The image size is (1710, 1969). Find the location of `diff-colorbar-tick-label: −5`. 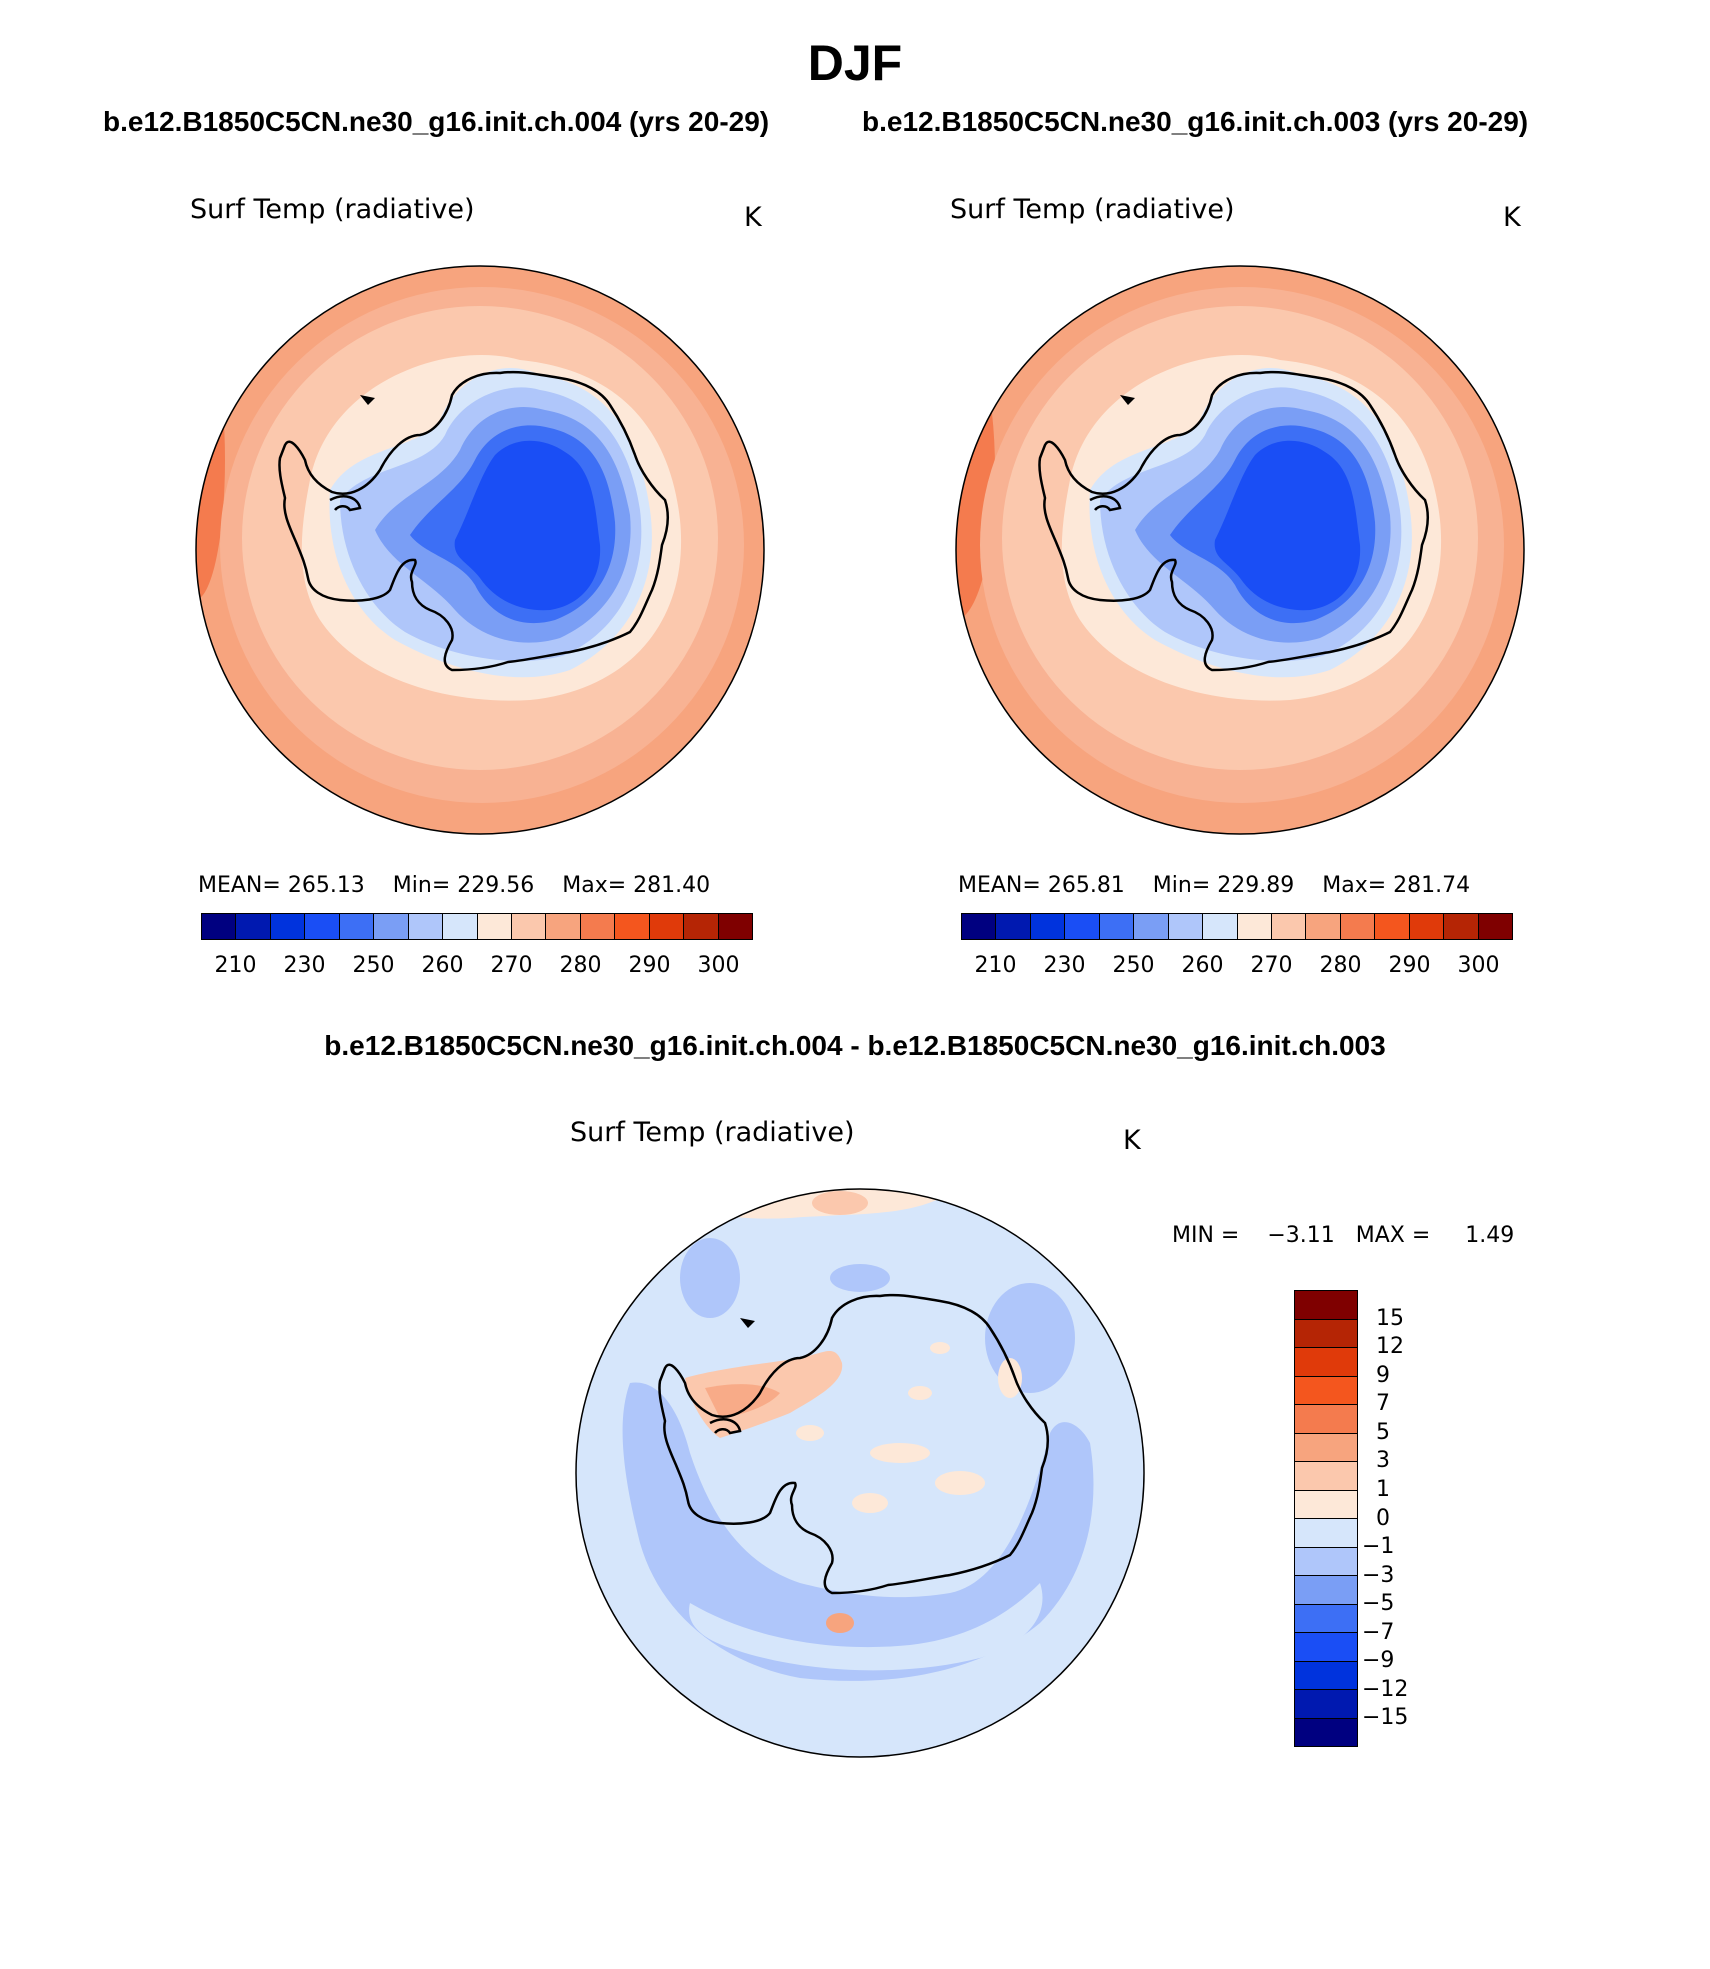

diff-colorbar-tick-label: −5 is located at coordinates (1378, 1604).